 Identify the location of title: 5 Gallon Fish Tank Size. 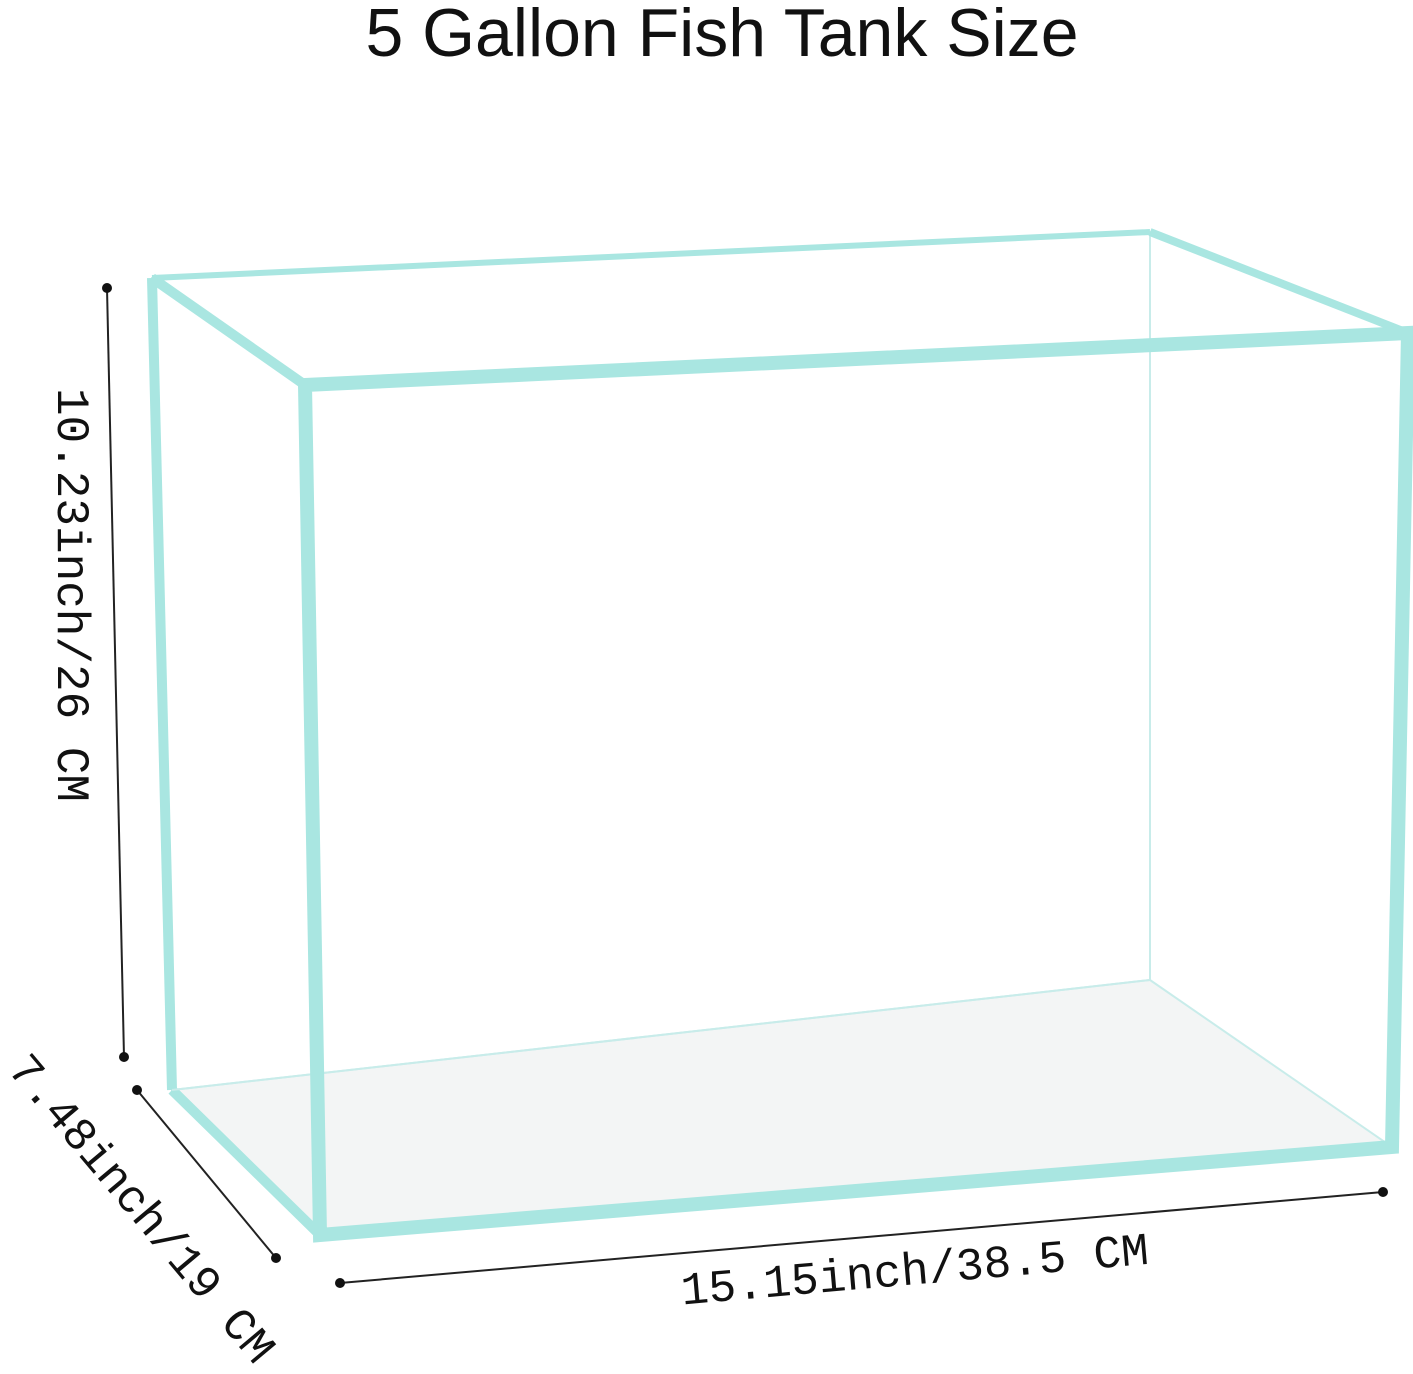
(721, 35).